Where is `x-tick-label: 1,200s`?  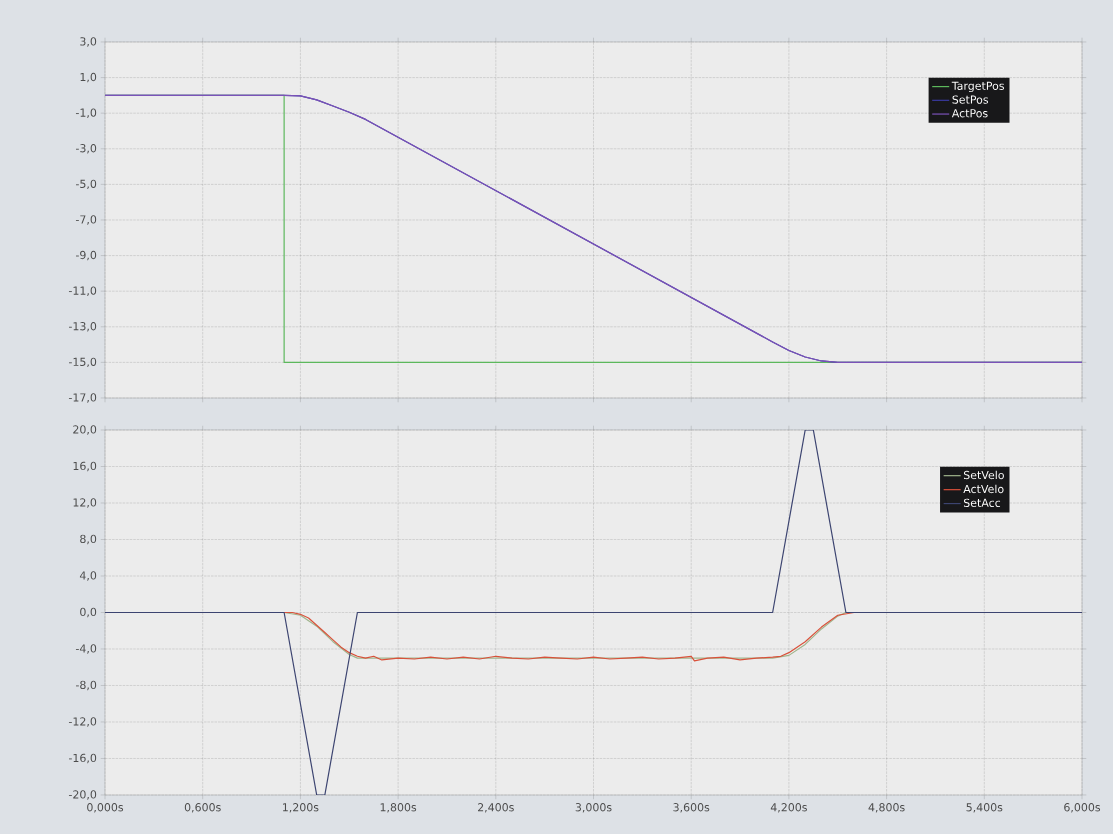
x-tick-label: 1,200s is located at coordinates (301, 808).